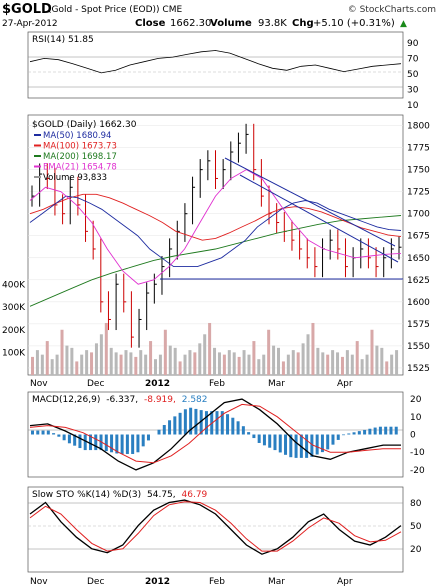 Image resolution: width=440 pixels, height=588 pixels. What do you see at coordinates (95, 582) in the screenshot?
I see `x-axis-label: Dec` at bounding box center [95, 582].